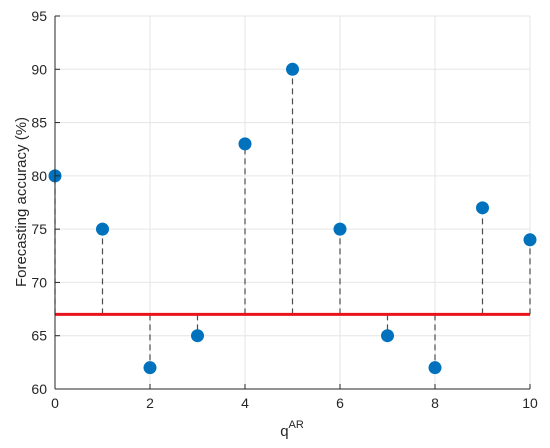  Describe the element at coordinates (39, 389) in the screenshot. I see `y-tick-label: 60` at that location.